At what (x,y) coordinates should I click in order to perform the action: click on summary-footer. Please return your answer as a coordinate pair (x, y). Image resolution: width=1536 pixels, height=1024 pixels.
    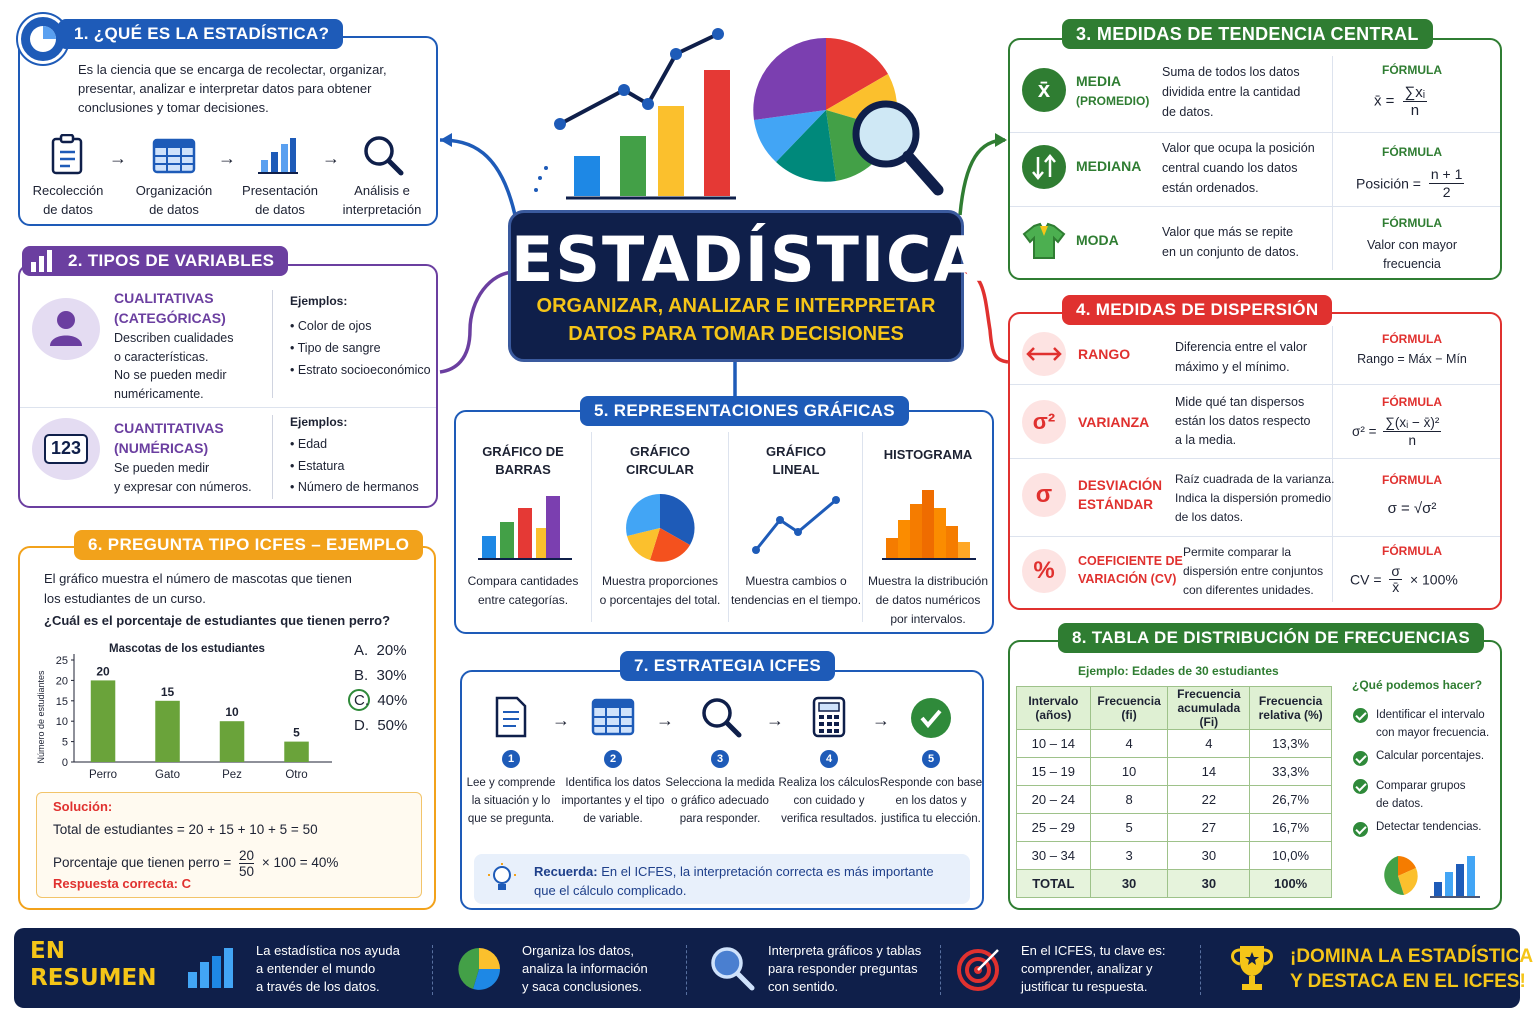
    Looking at the image, I should click on (767, 968).